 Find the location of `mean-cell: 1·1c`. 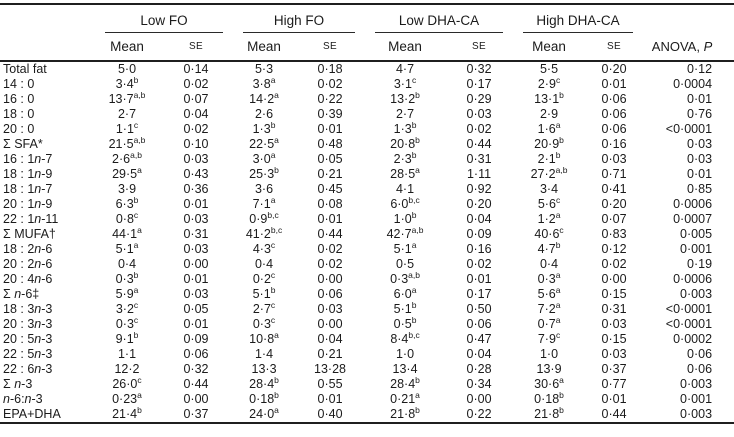

mean-cell: 1·1c is located at coordinates (127, 127).